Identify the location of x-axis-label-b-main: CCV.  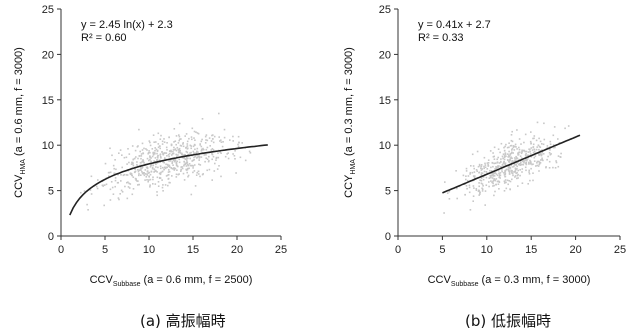
(440, 280).